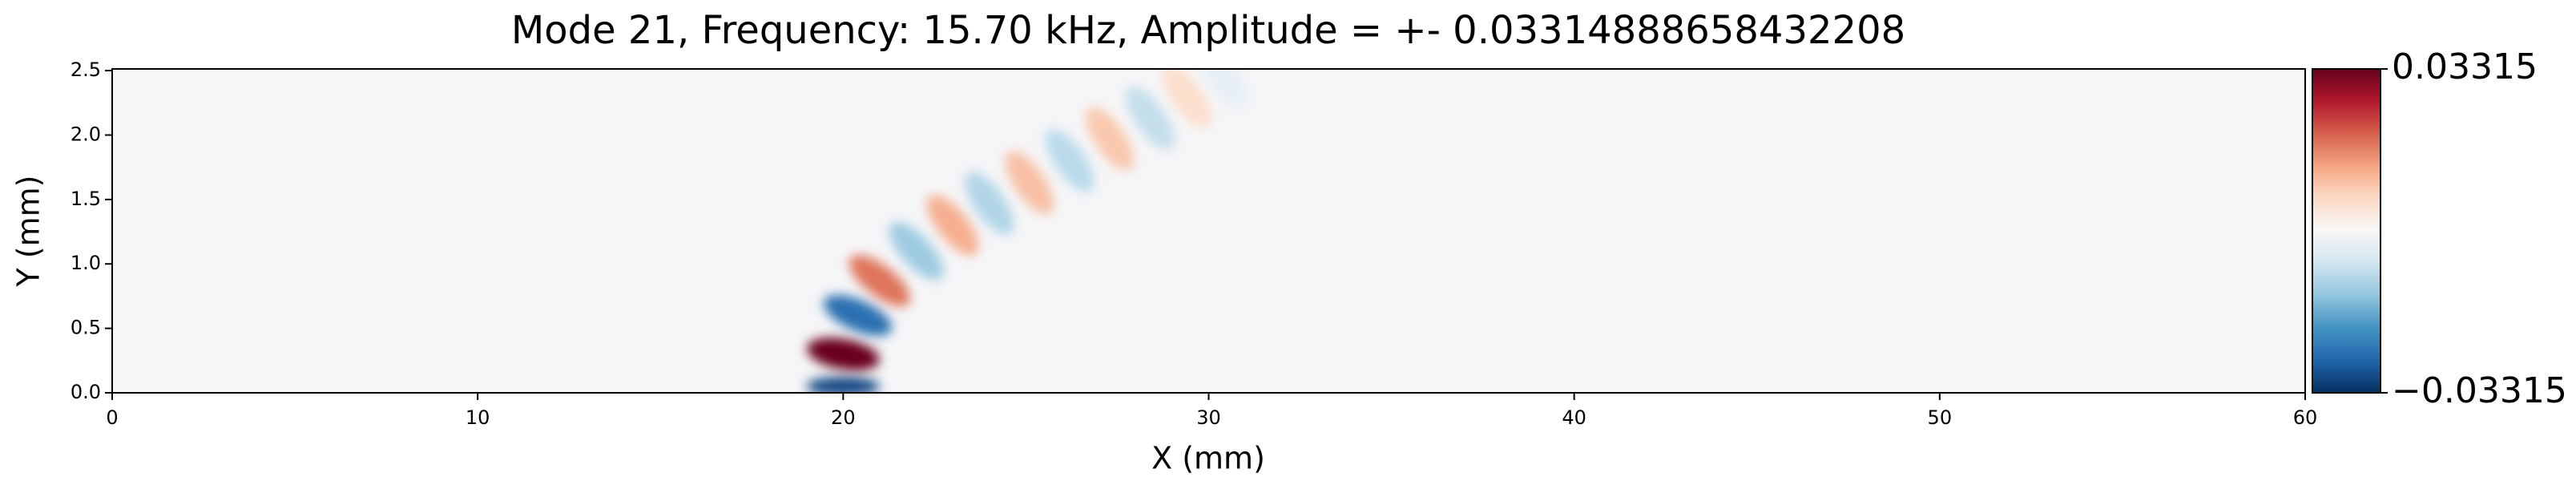 Image resolution: width=2576 pixels, height=493 pixels. Describe the element at coordinates (2346, 231) in the screenshot. I see `colorbar` at that location.